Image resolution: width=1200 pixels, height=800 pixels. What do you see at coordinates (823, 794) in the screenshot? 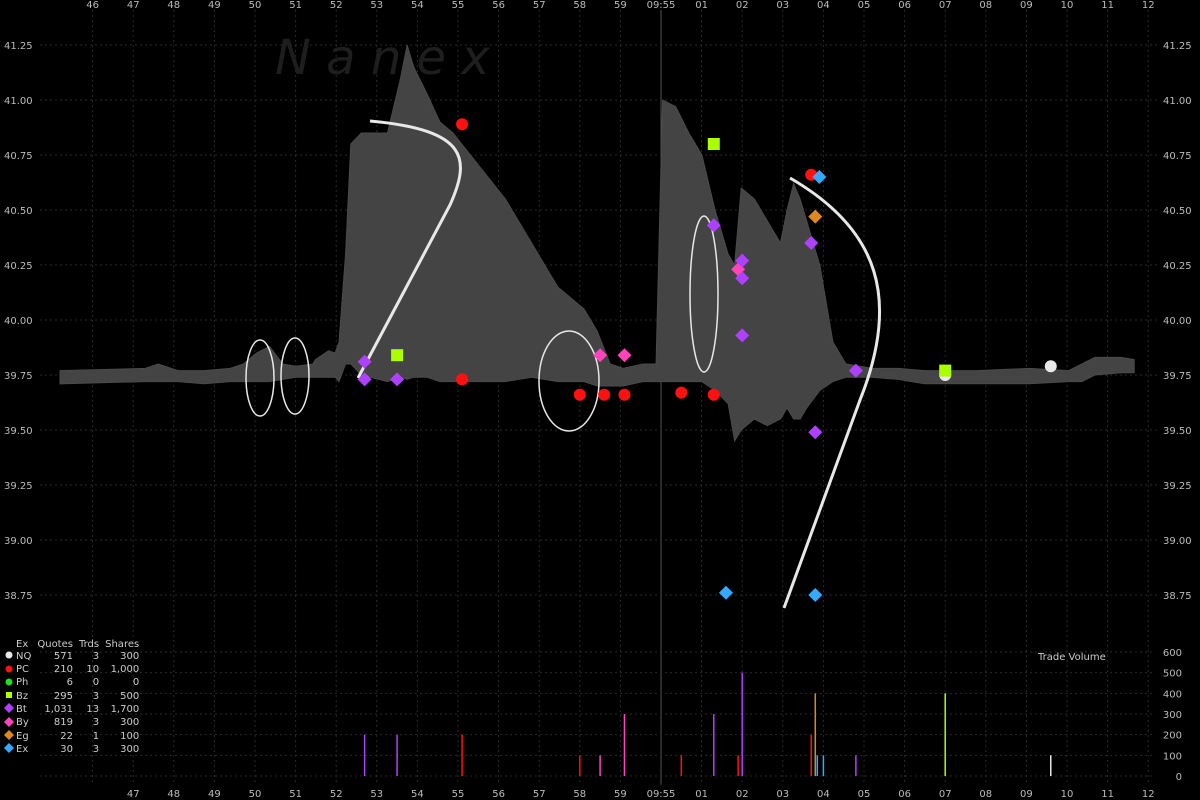
I see `time-tick-label-bottom: 04` at bounding box center [823, 794].